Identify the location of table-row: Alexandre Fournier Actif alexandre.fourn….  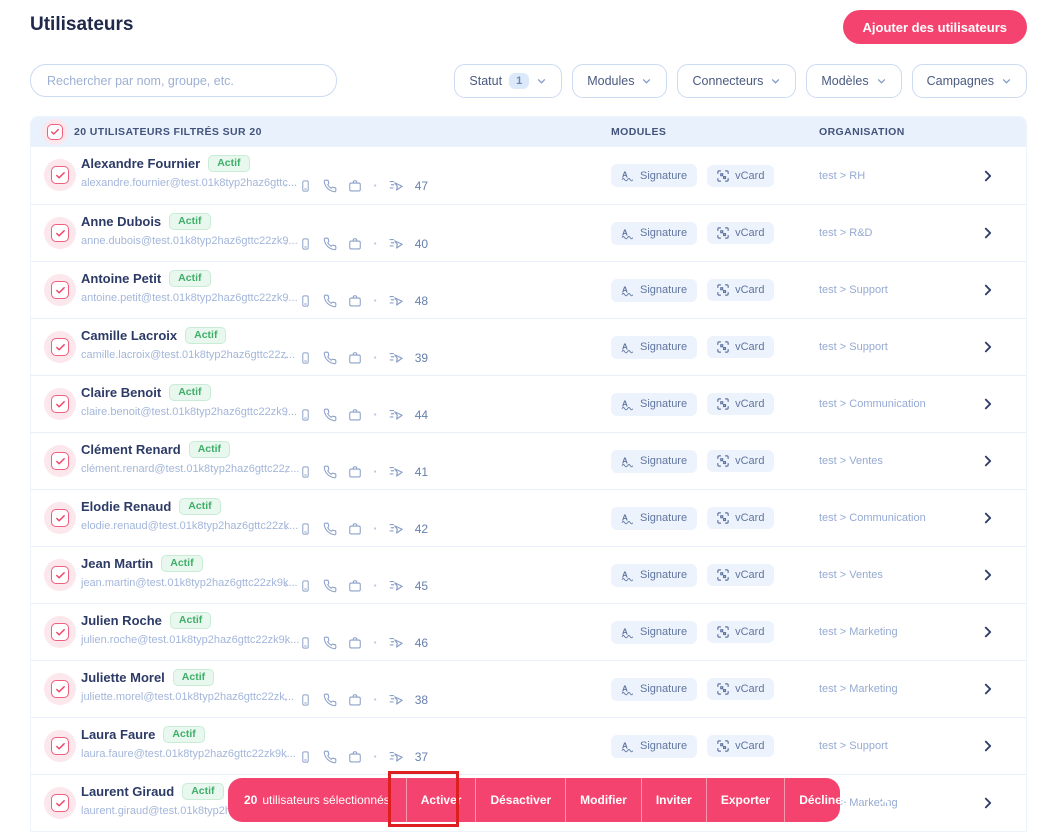
(528, 175).